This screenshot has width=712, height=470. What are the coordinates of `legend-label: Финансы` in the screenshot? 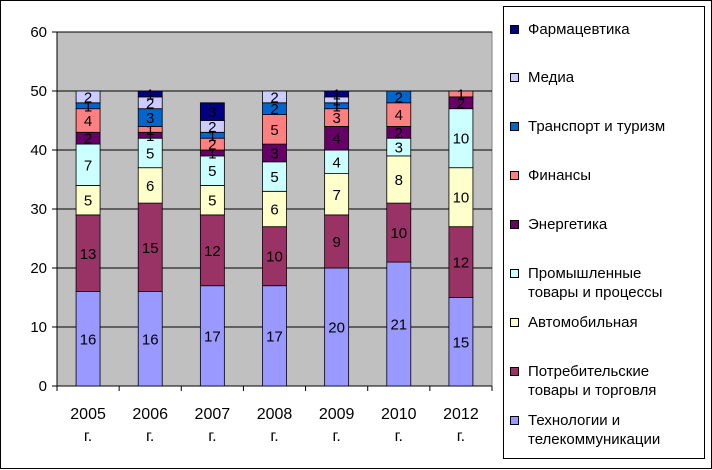 It's located at (559, 175).